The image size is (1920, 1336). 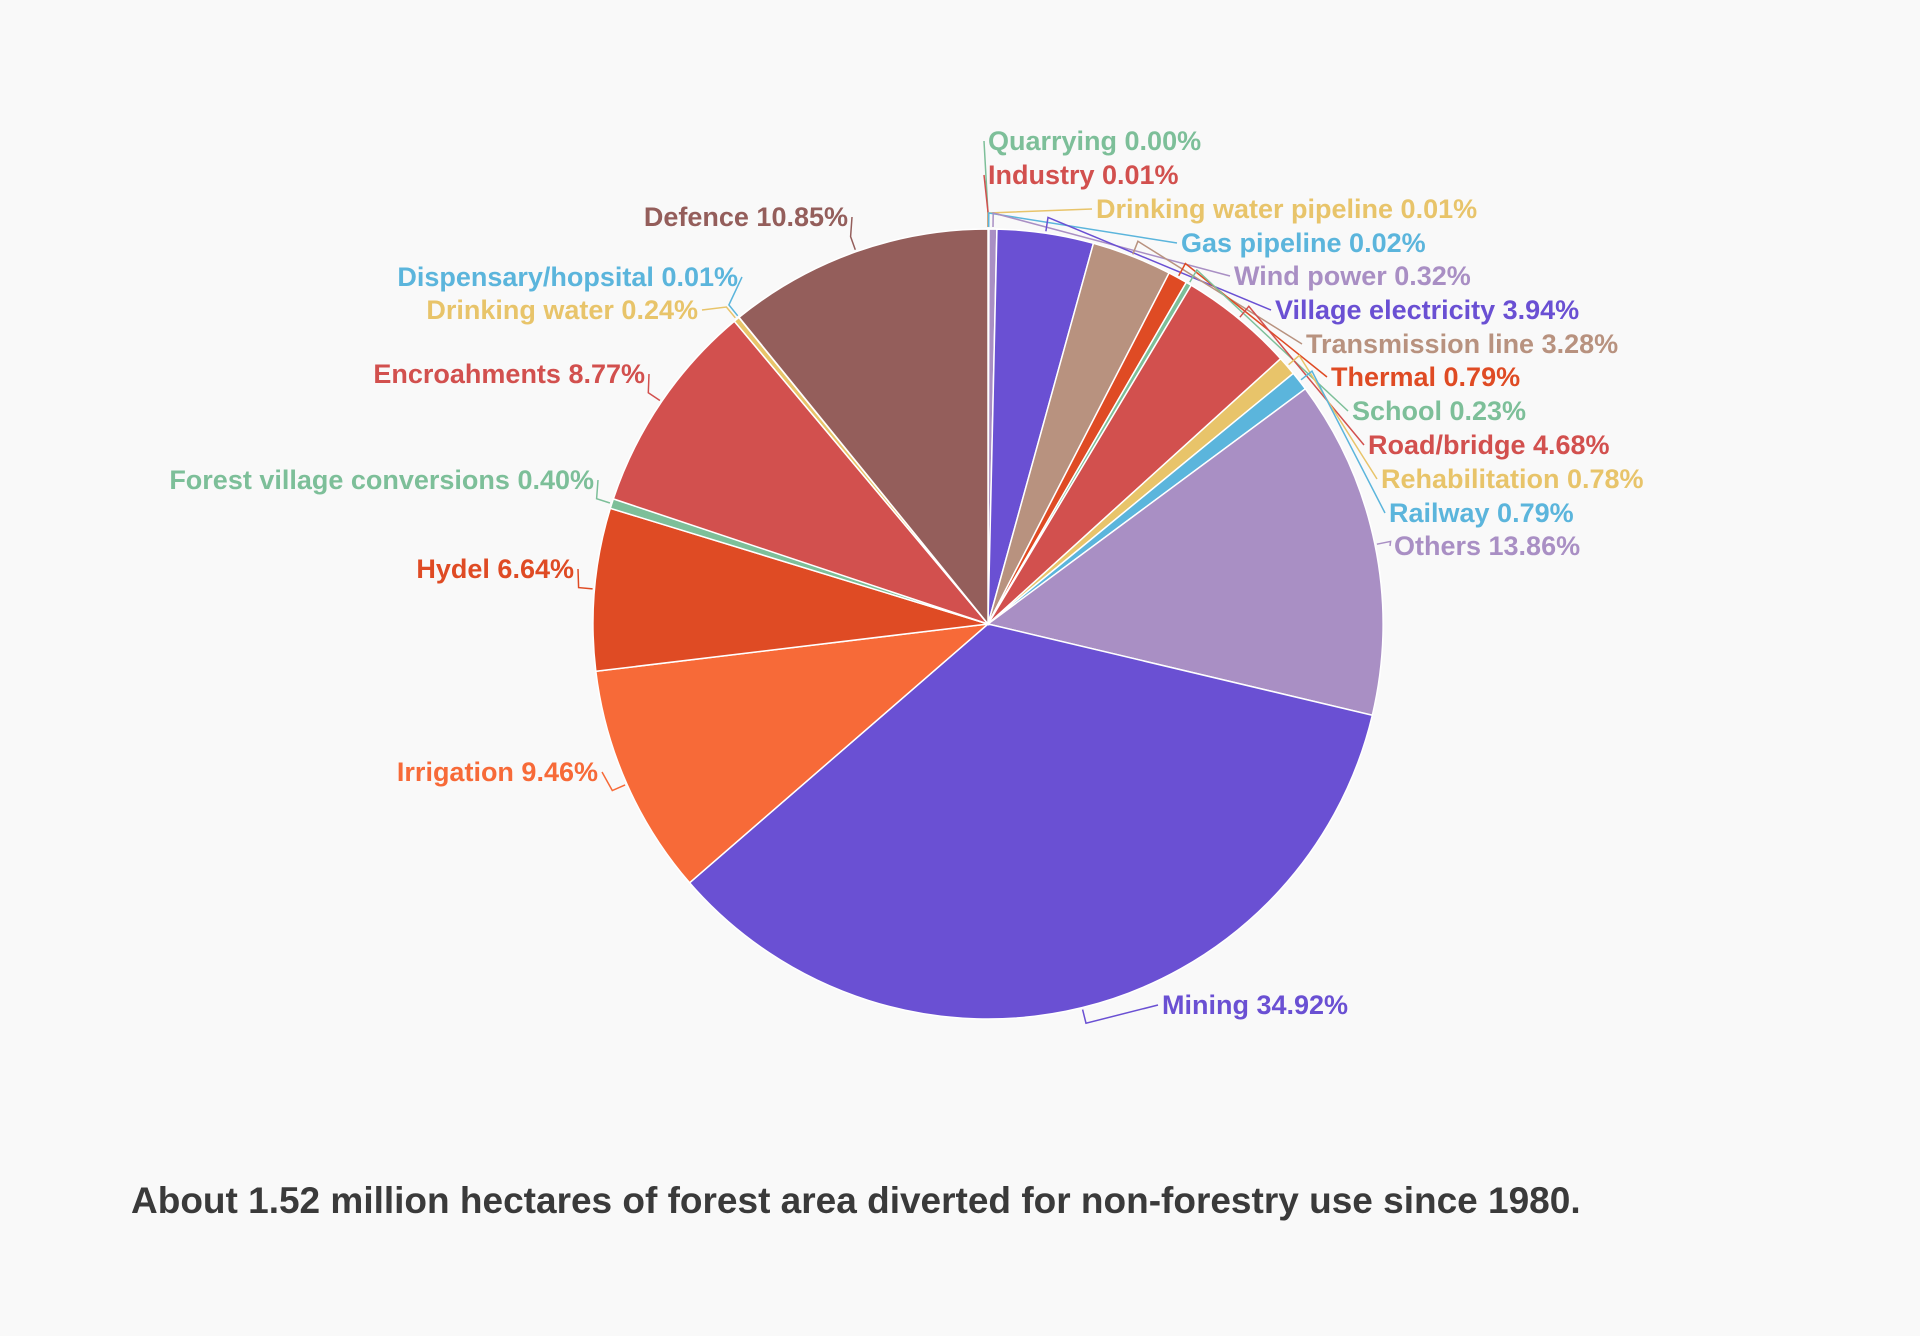 What do you see at coordinates (381, 480) in the screenshot?
I see `slice-label-forest-village-conversions: Forest village conversions 0.40%` at bounding box center [381, 480].